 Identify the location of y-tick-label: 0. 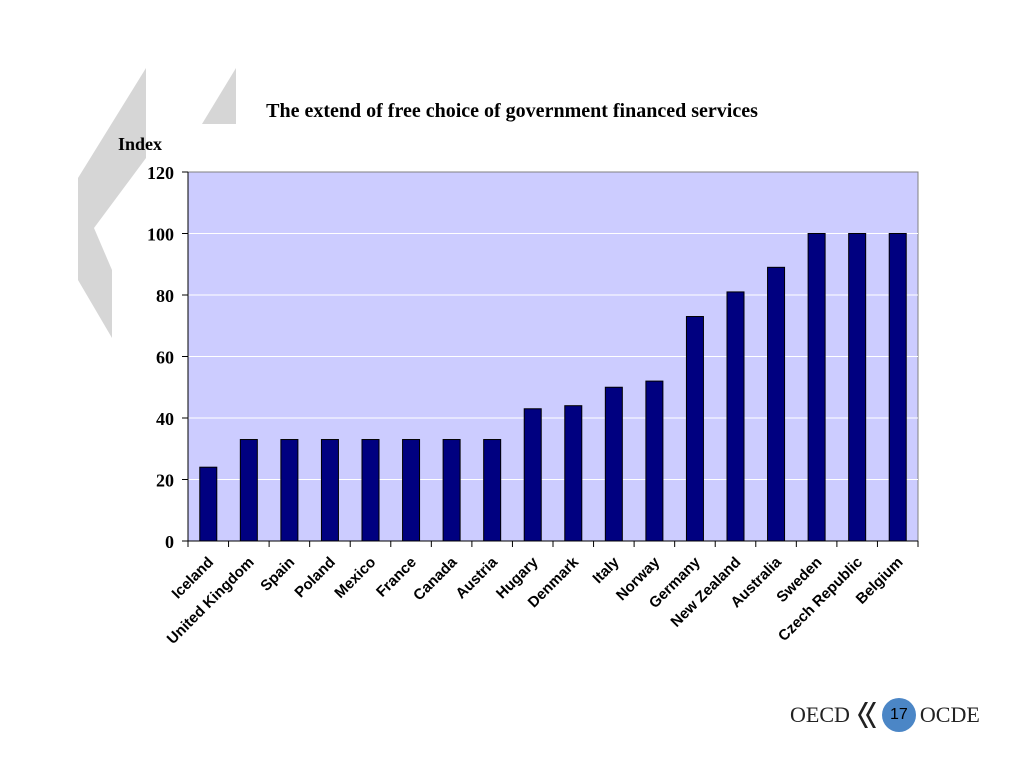
(169, 542).